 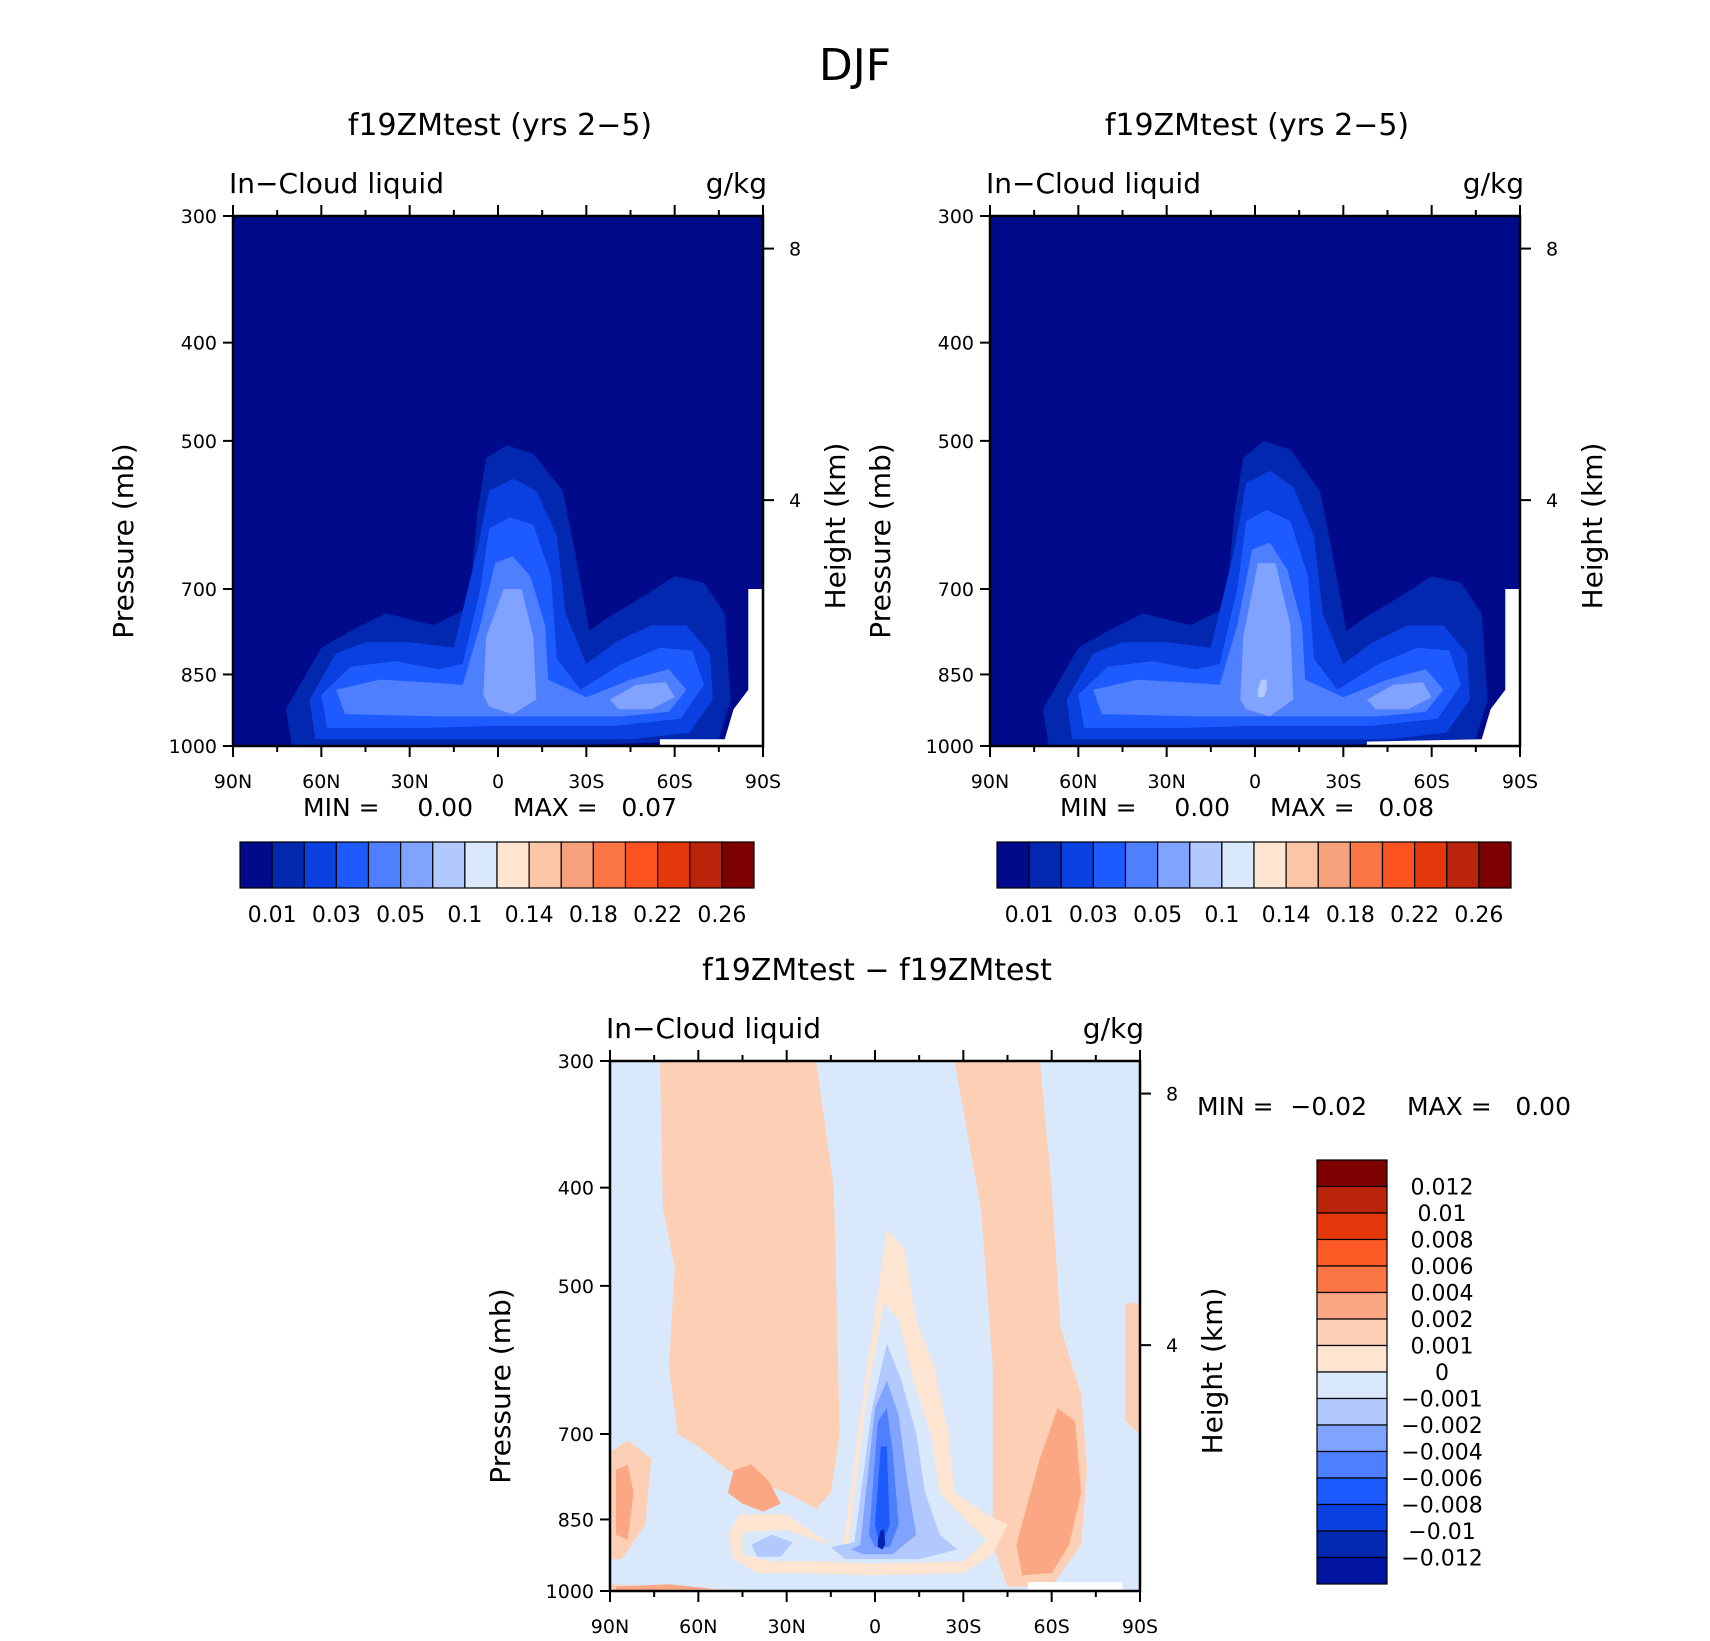 I want to click on colorbar-label: 0.05, so click(x=400, y=915).